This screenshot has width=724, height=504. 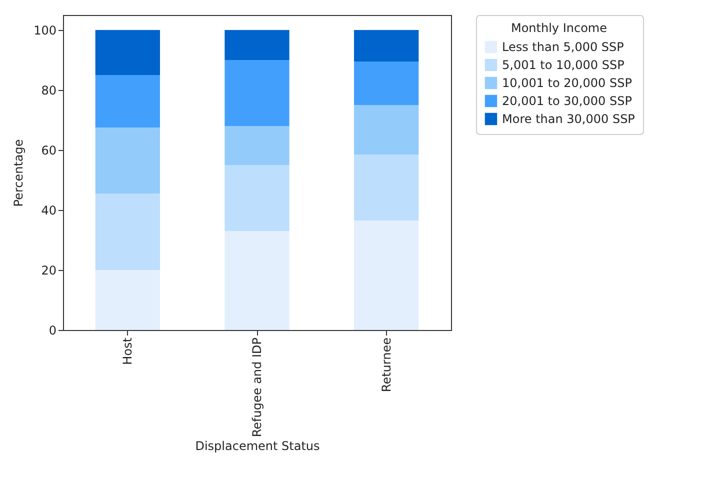 What do you see at coordinates (48, 151) in the screenshot?
I see `y-tick-label: 60` at bounding box center [48, 151].